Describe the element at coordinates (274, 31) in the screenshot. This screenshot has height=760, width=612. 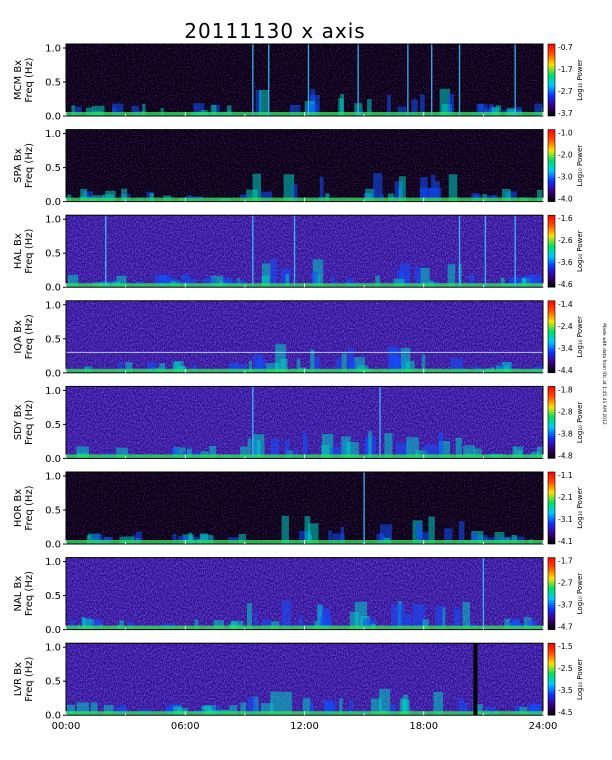
I see `figure-title: 20111130 x axis` at that location.